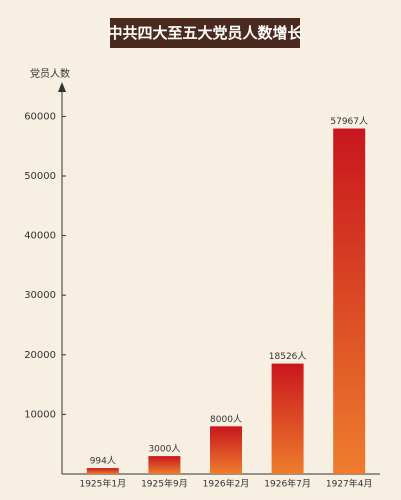 The height and width of the screenshot is (500, 401). I want to click on title-box, so click(205, 33).